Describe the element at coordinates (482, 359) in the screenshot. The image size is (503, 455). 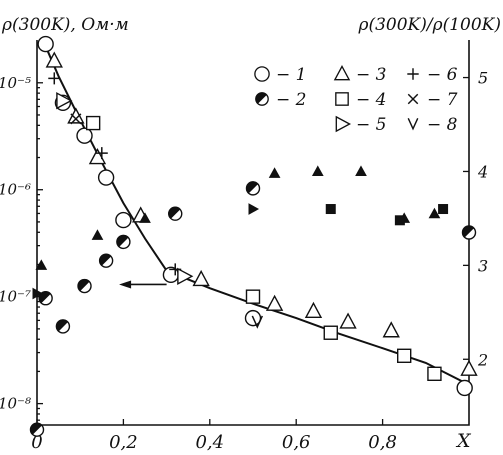
I see `y-right-tick-label: 2` at that location.